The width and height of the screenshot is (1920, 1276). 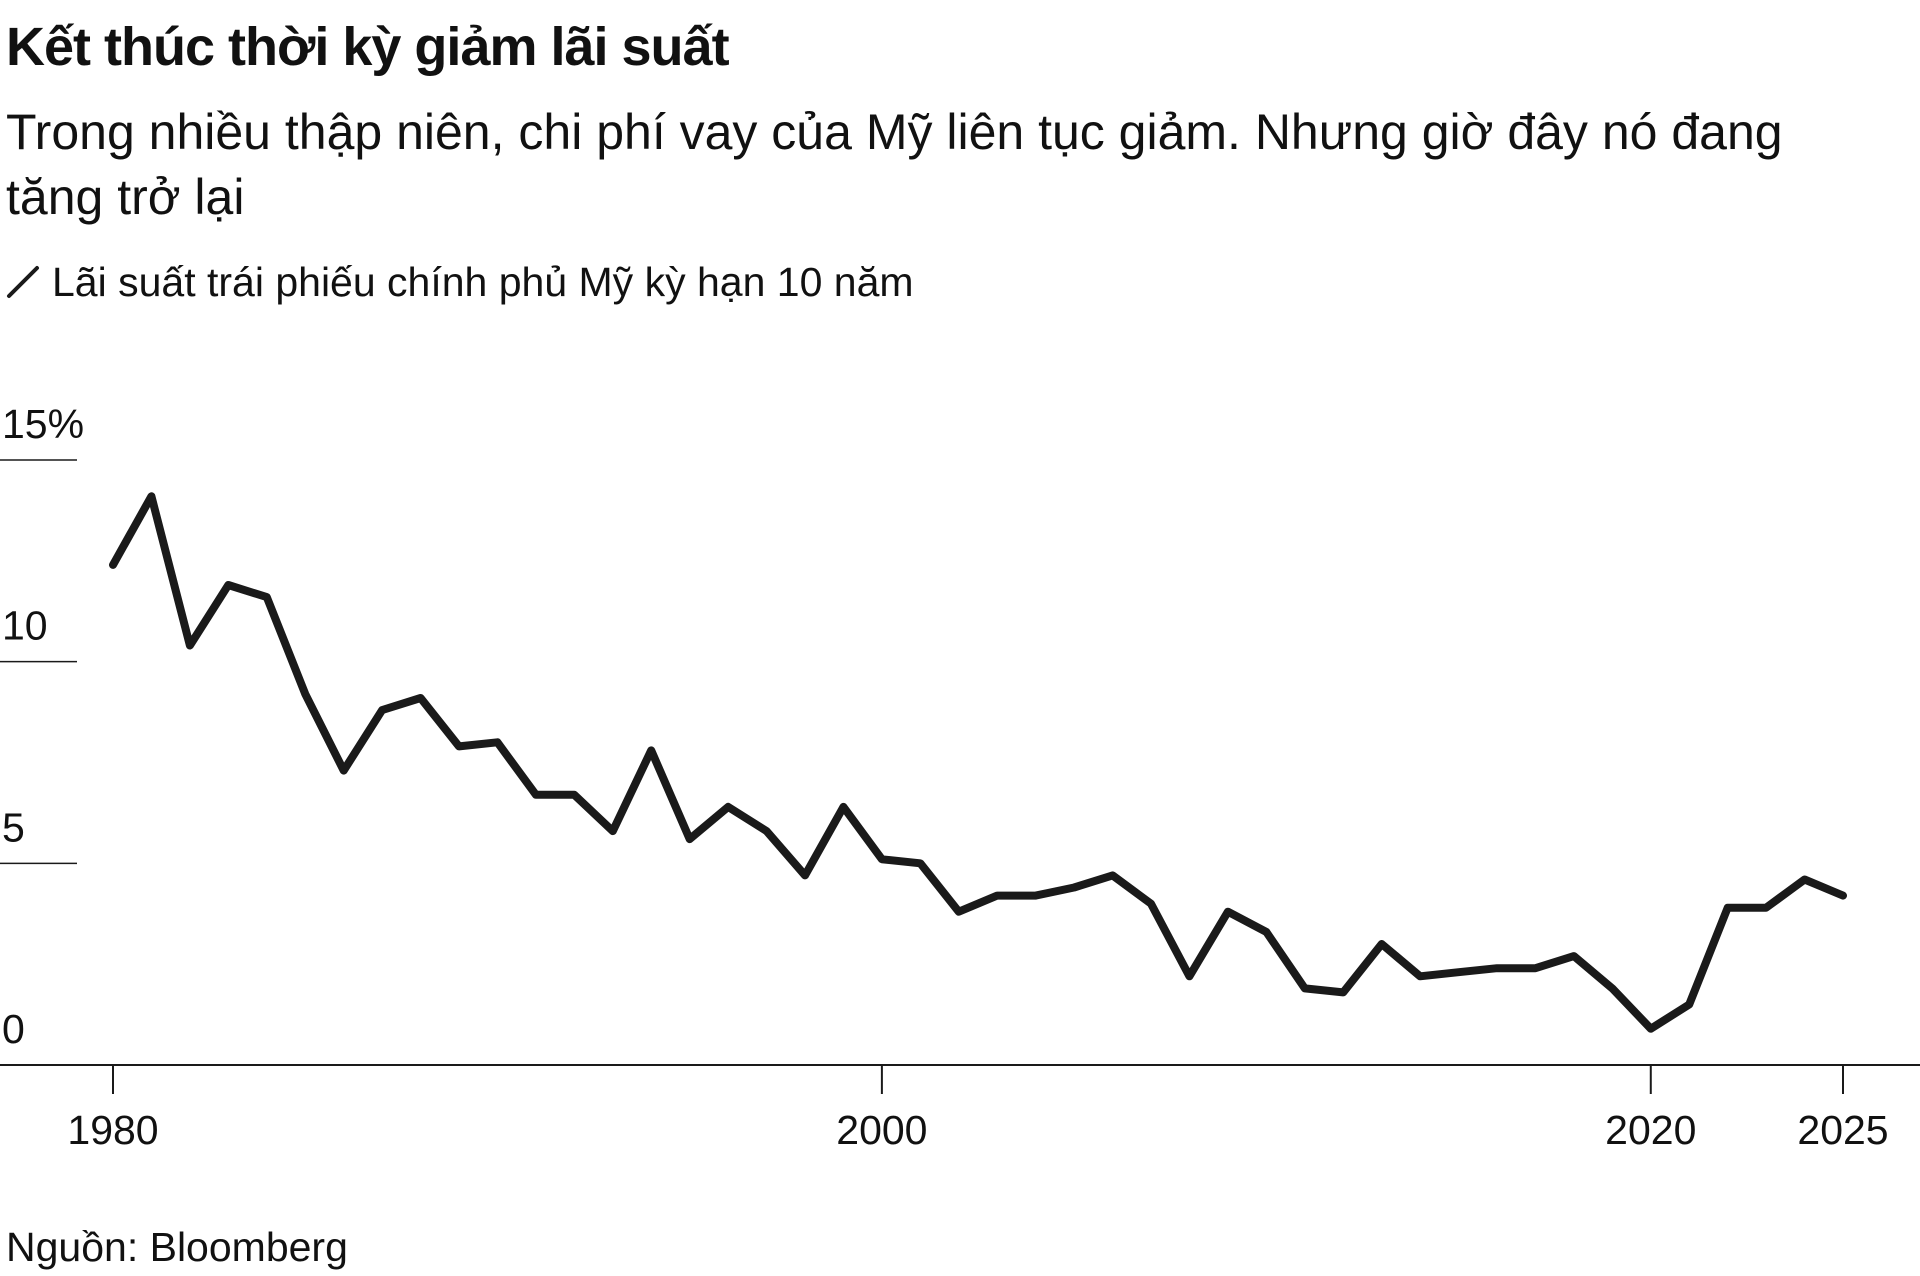 What do you see at coordinates (1842, 1130) in the screenshot?
I see `x-tick-label-3: 2025` at bounding box center [1842, 1130].